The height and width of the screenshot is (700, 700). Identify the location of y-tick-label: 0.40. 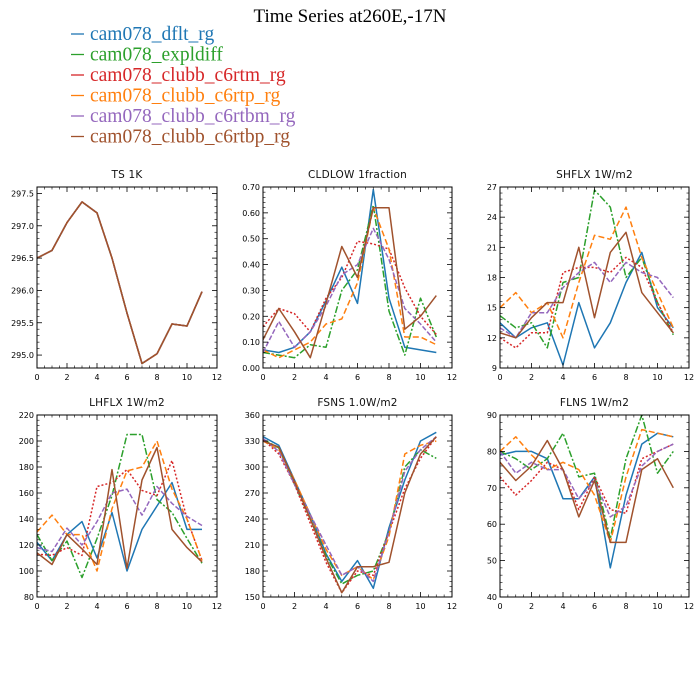
(251, 265).